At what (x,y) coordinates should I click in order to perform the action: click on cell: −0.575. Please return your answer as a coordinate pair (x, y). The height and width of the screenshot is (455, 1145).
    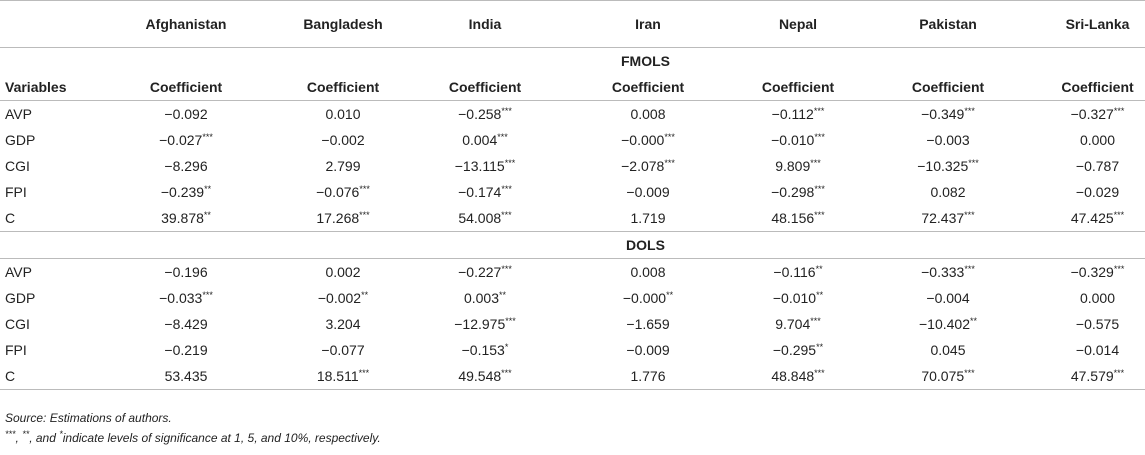
    Looking at the image, I should click on (1097, 324).